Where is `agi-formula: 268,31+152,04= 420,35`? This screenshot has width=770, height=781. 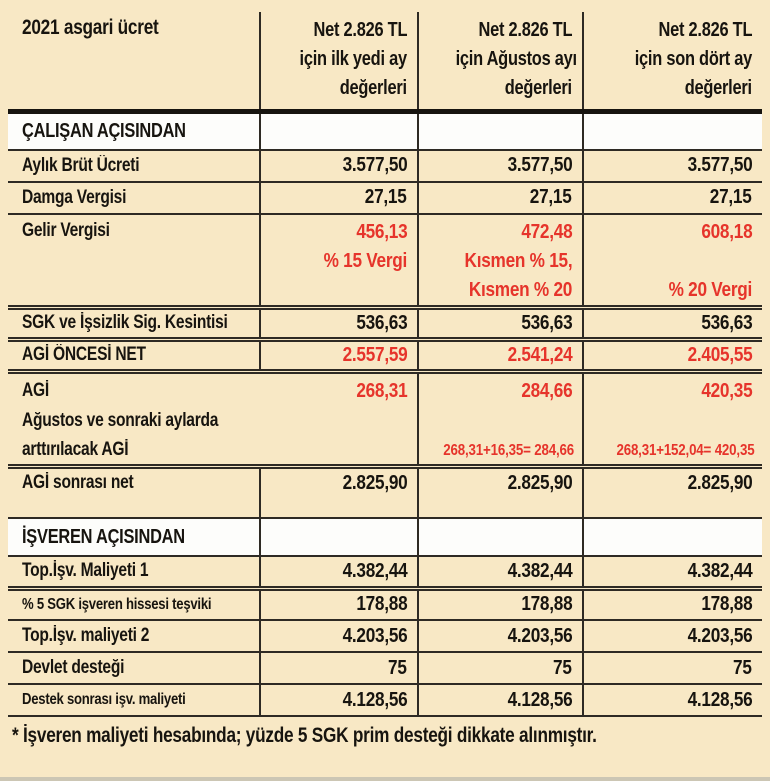
agi-formula: 268,31+152,04= 420,35 is located at coordinates (674, 451).